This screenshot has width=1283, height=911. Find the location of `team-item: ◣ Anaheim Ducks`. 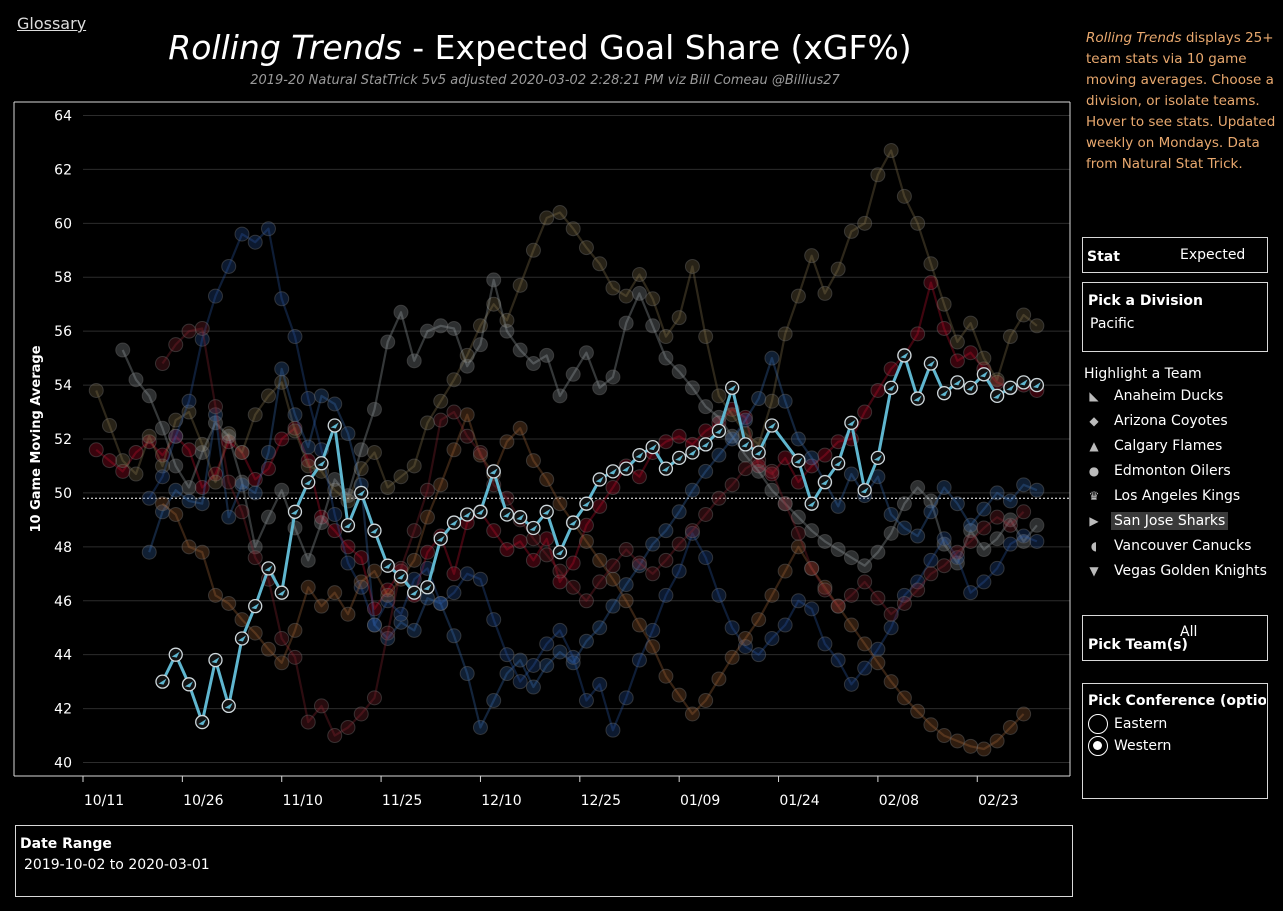

team-item: ◣ Anaheim Ducks is located at coordinates (1181, 396).